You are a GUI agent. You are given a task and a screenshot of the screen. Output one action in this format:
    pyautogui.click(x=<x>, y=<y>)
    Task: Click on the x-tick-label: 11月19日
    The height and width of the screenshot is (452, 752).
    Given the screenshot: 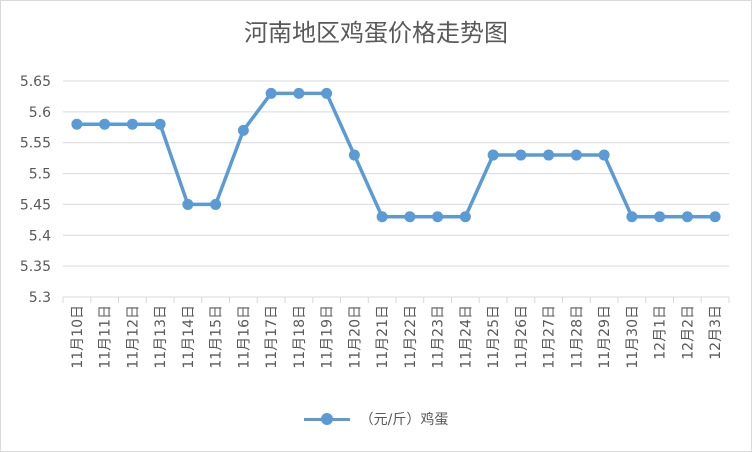 What is the action you would take?
    pyautogui.click(x=328, y=337)
    